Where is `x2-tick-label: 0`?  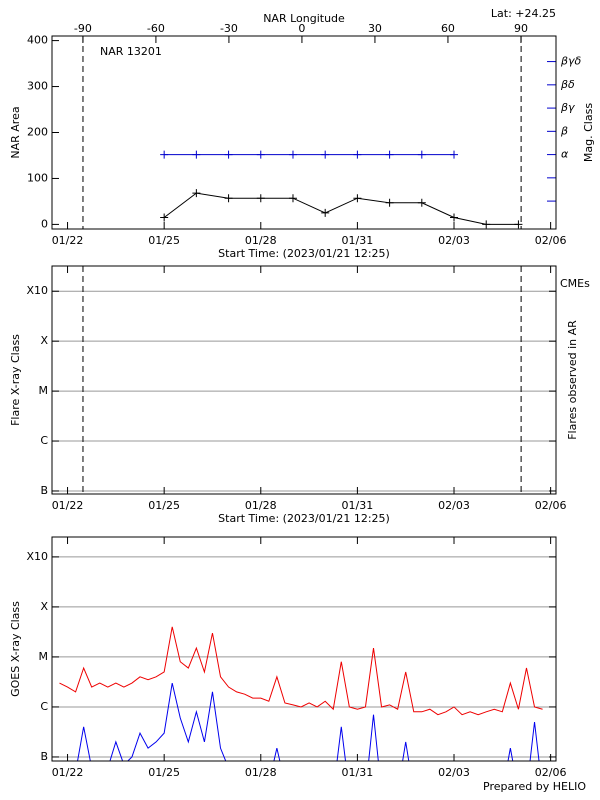 x2-tick-label: 0 is located at coordinates (301, 28).